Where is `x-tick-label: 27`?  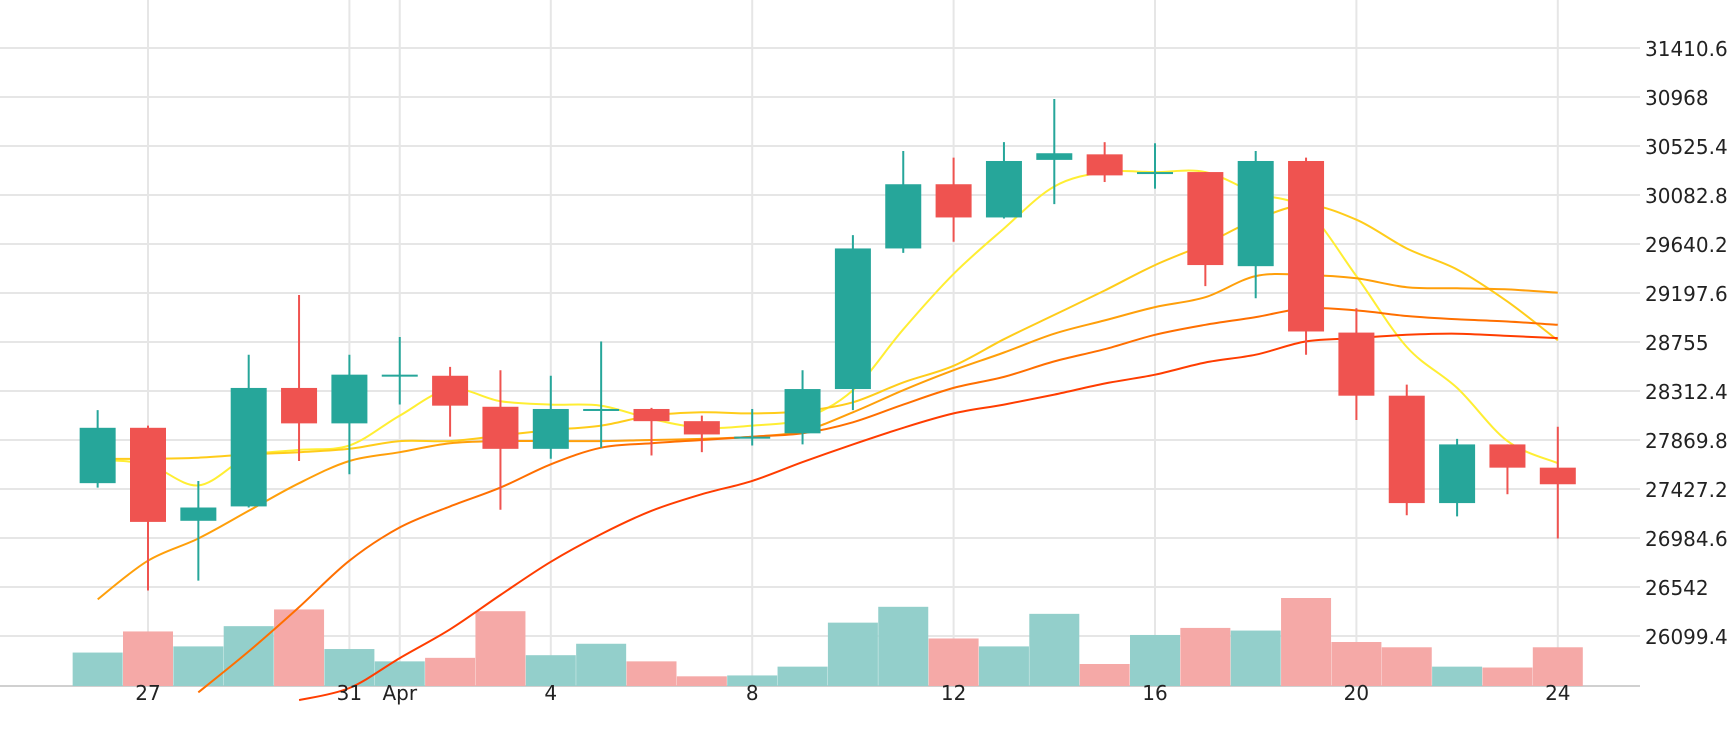 x-tick-label: 27 is located at coordinates (147, 693).